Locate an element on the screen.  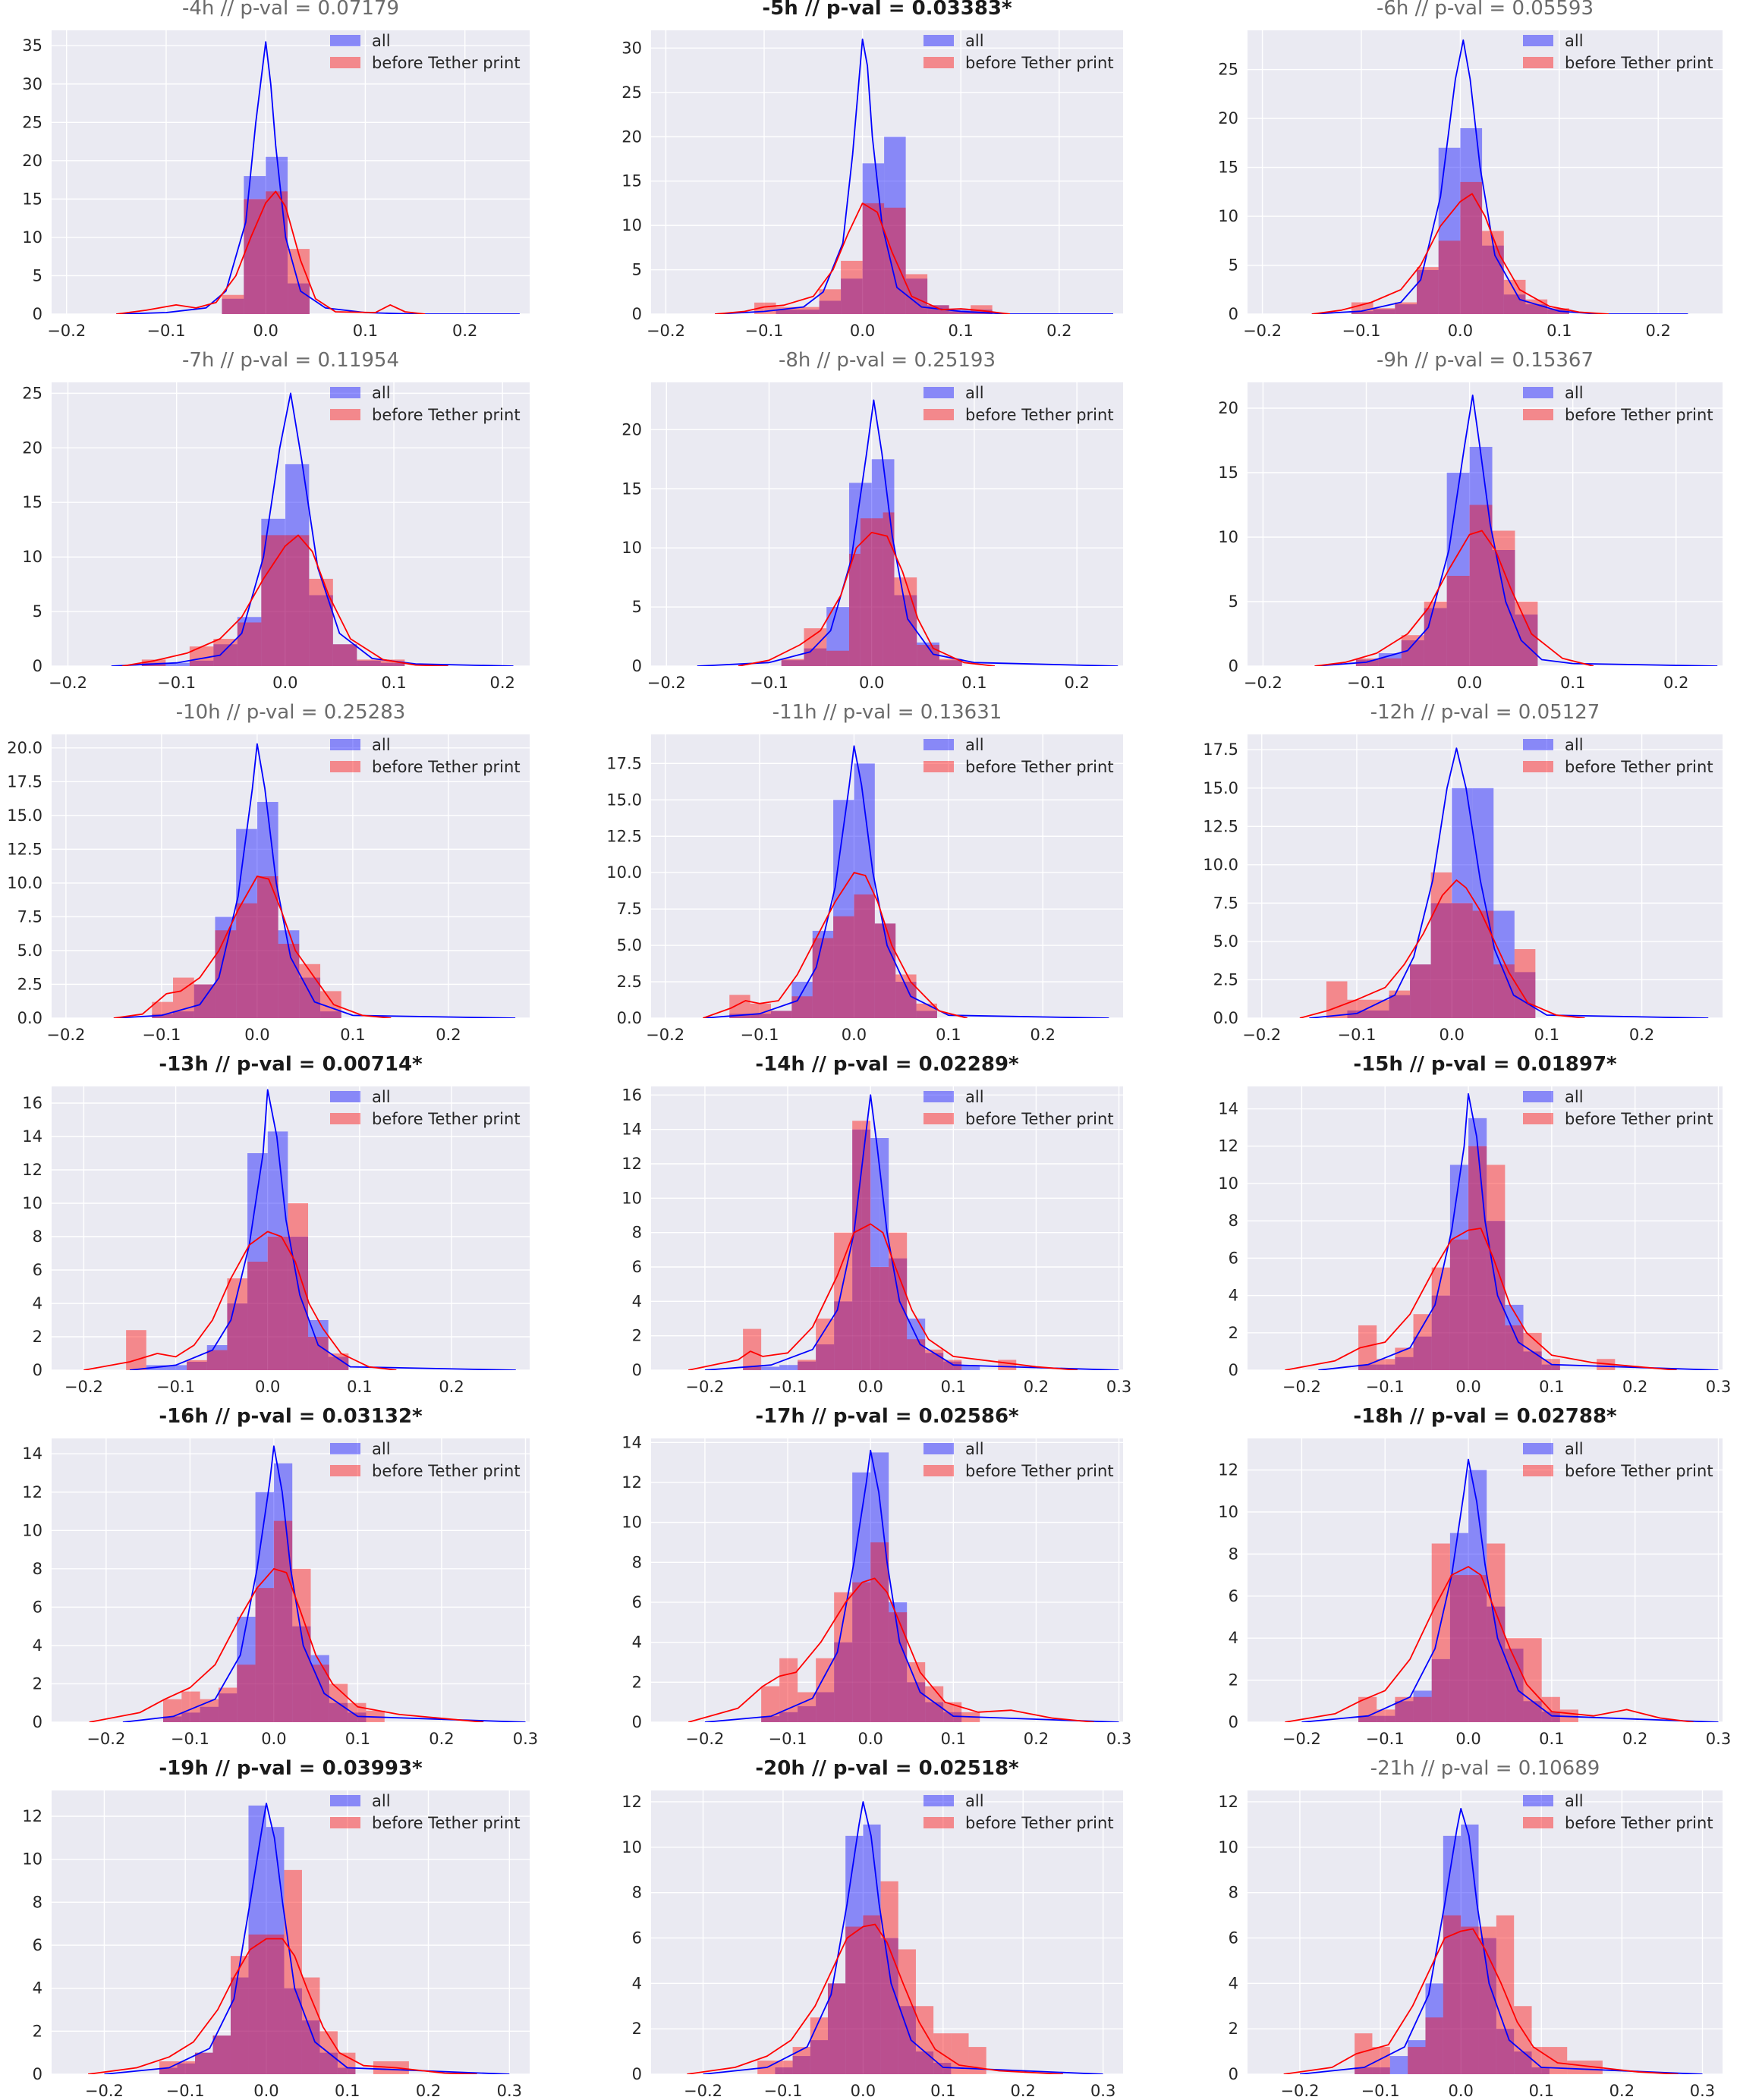
legend: all before Tether print is located at coordinates (425, 1460).